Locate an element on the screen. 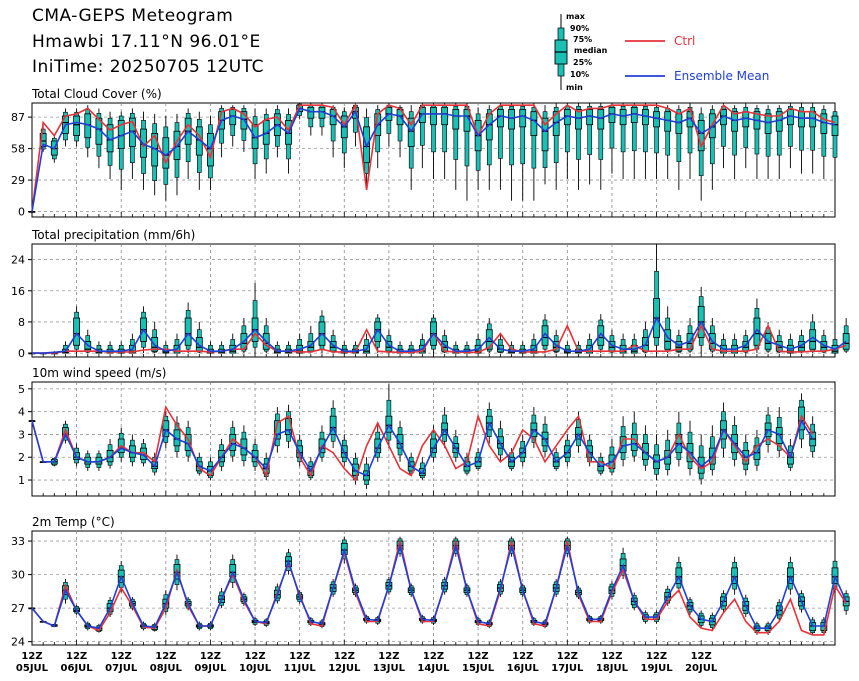  ensemble-mean-line is located at coordinates (433, 159).